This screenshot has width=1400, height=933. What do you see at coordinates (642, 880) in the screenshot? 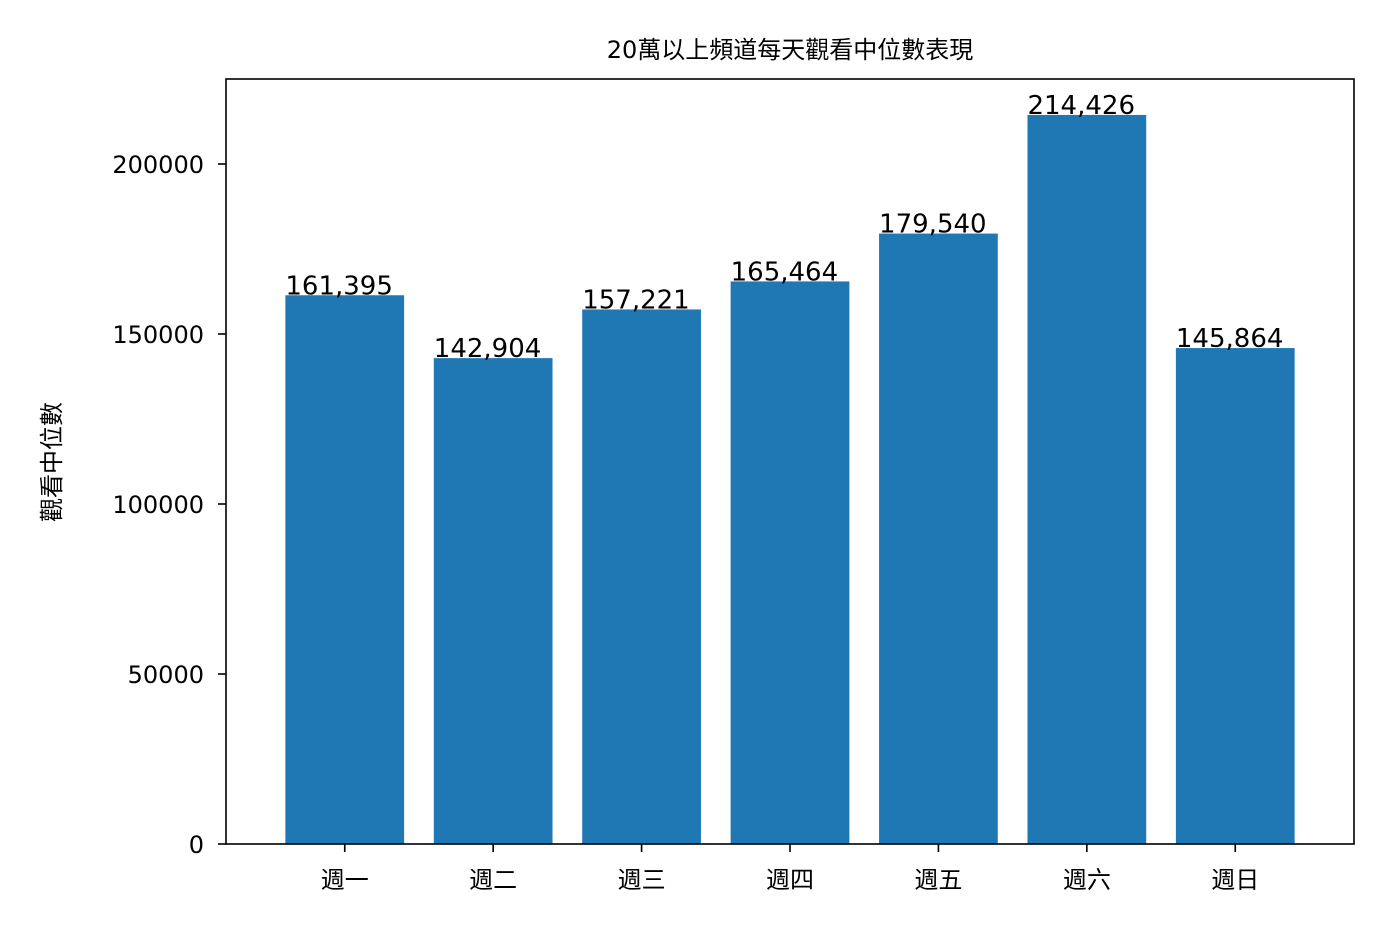
I see `x-tick-label-3: 週三` at bounding box center [642, 880].